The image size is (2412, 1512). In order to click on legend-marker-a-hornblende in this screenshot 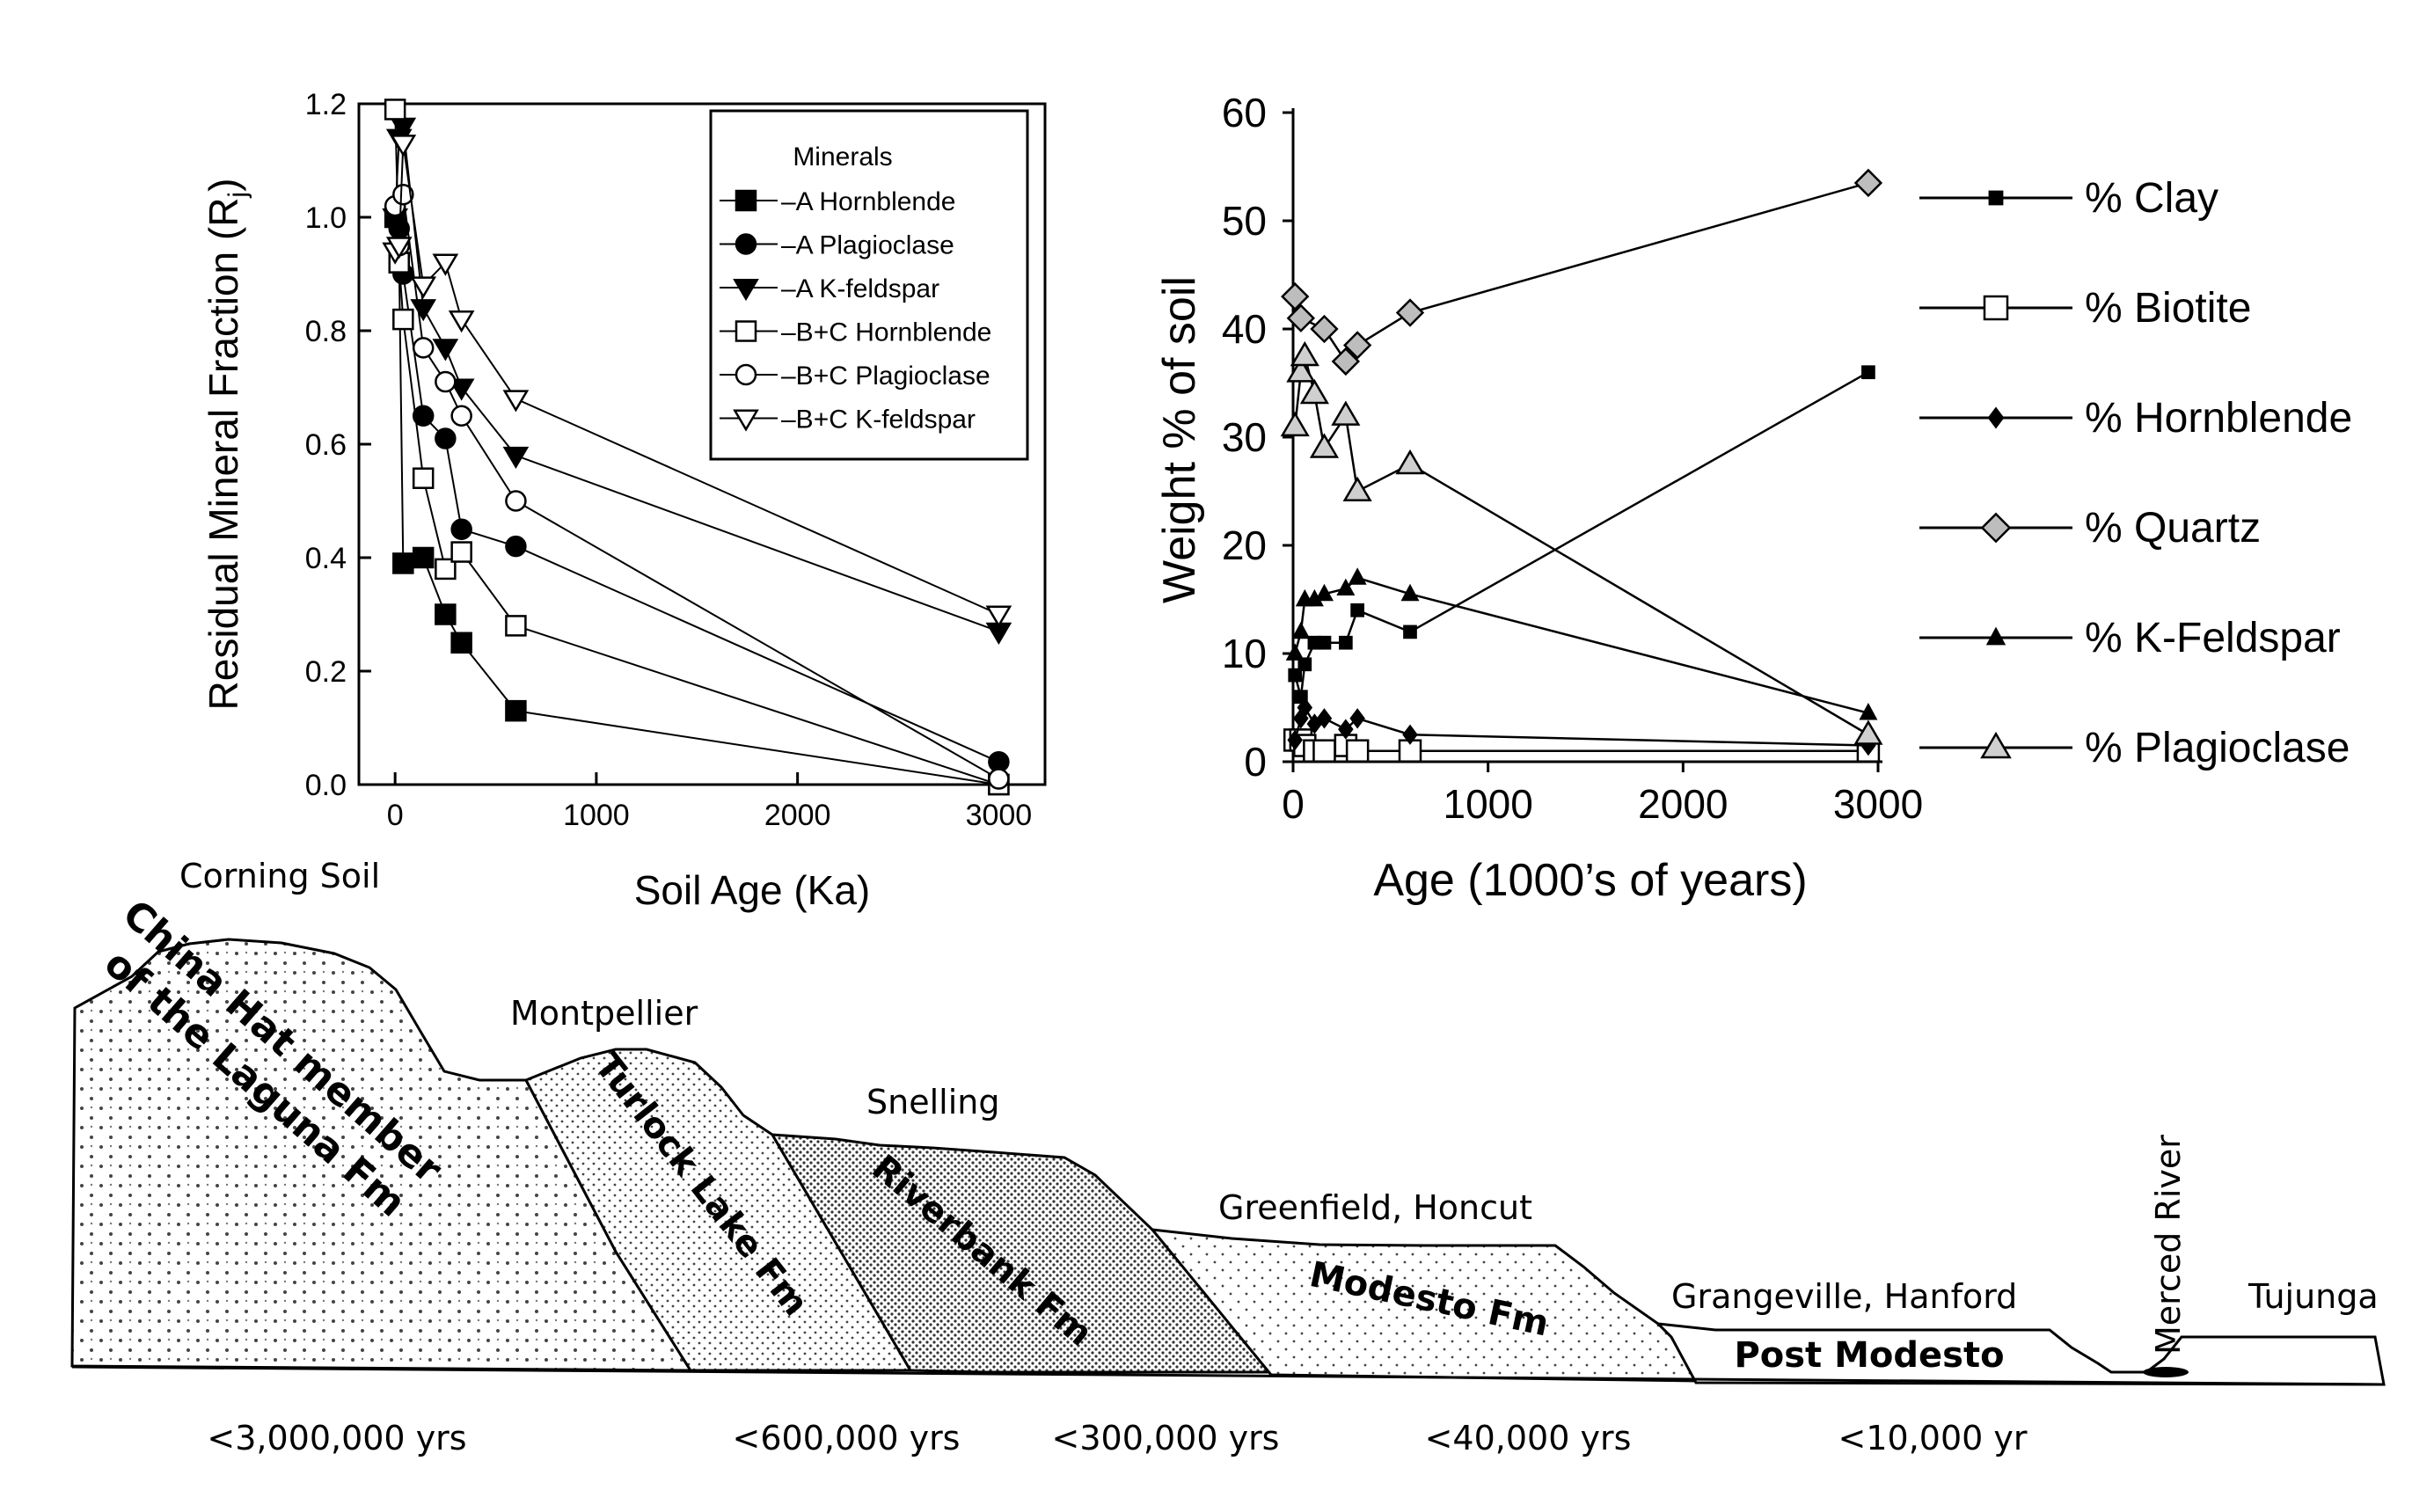, I will do `click(746, 200)`.